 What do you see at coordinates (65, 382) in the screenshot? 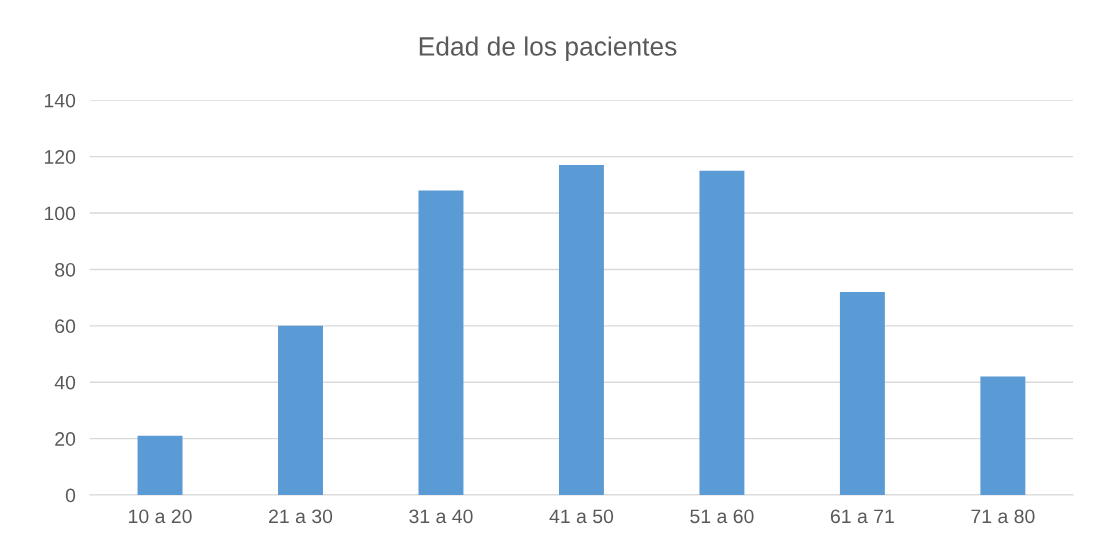
I see `y-tick-label: 40` at bounding box center [65, 382].